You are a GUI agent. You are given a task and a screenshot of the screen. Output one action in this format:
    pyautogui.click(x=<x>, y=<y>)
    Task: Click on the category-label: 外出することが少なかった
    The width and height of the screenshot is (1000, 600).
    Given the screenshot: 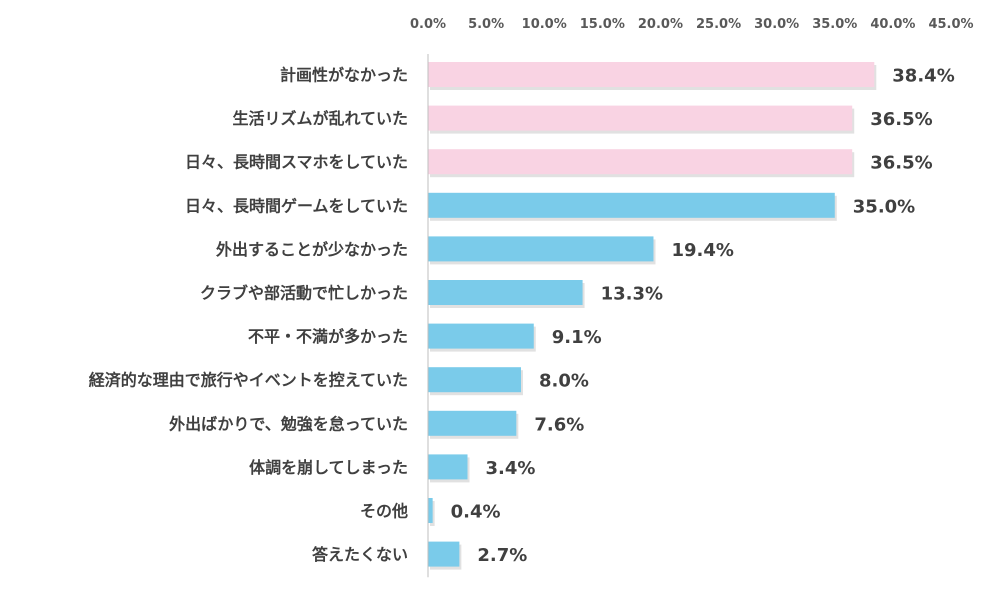 What is the action you would take?
    pyautogui.click(x=311, y=249)
    